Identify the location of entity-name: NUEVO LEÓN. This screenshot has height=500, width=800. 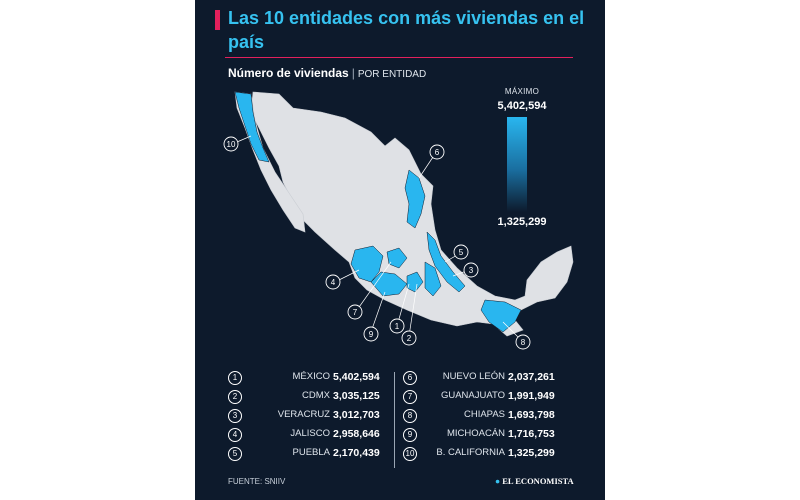
(473, 376).